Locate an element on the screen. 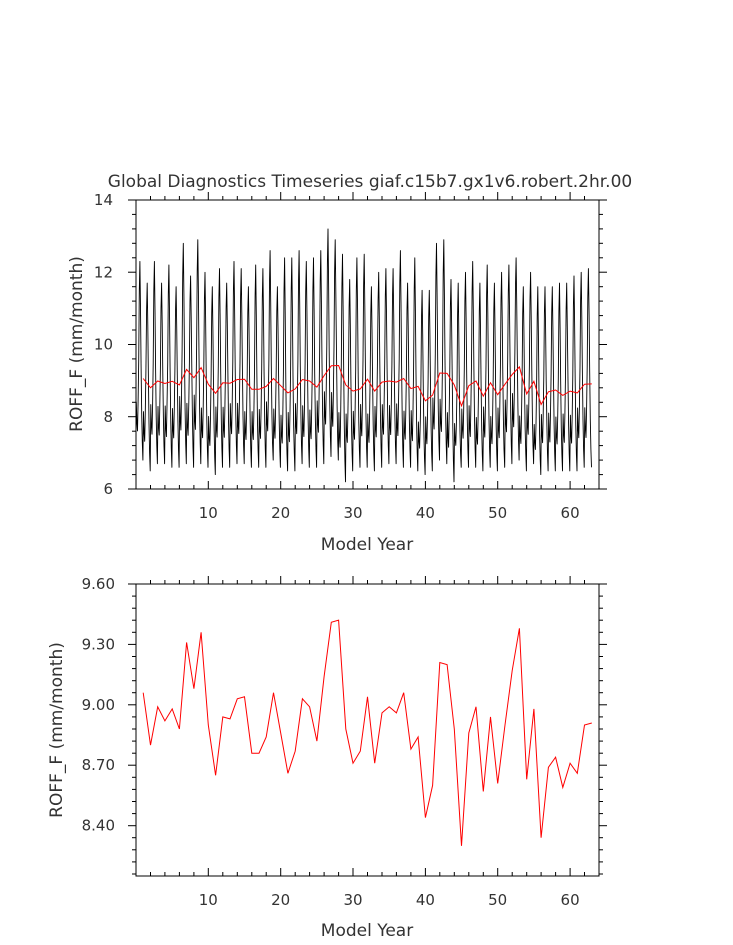  top-y-tick-label: 12 is located at coordinates (103, 272).